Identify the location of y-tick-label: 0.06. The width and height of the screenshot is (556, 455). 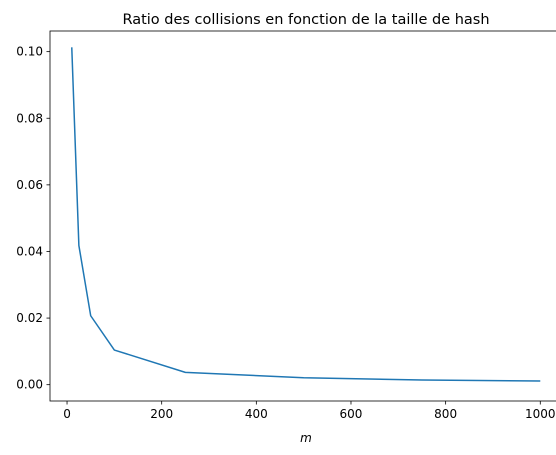
(29, 185).